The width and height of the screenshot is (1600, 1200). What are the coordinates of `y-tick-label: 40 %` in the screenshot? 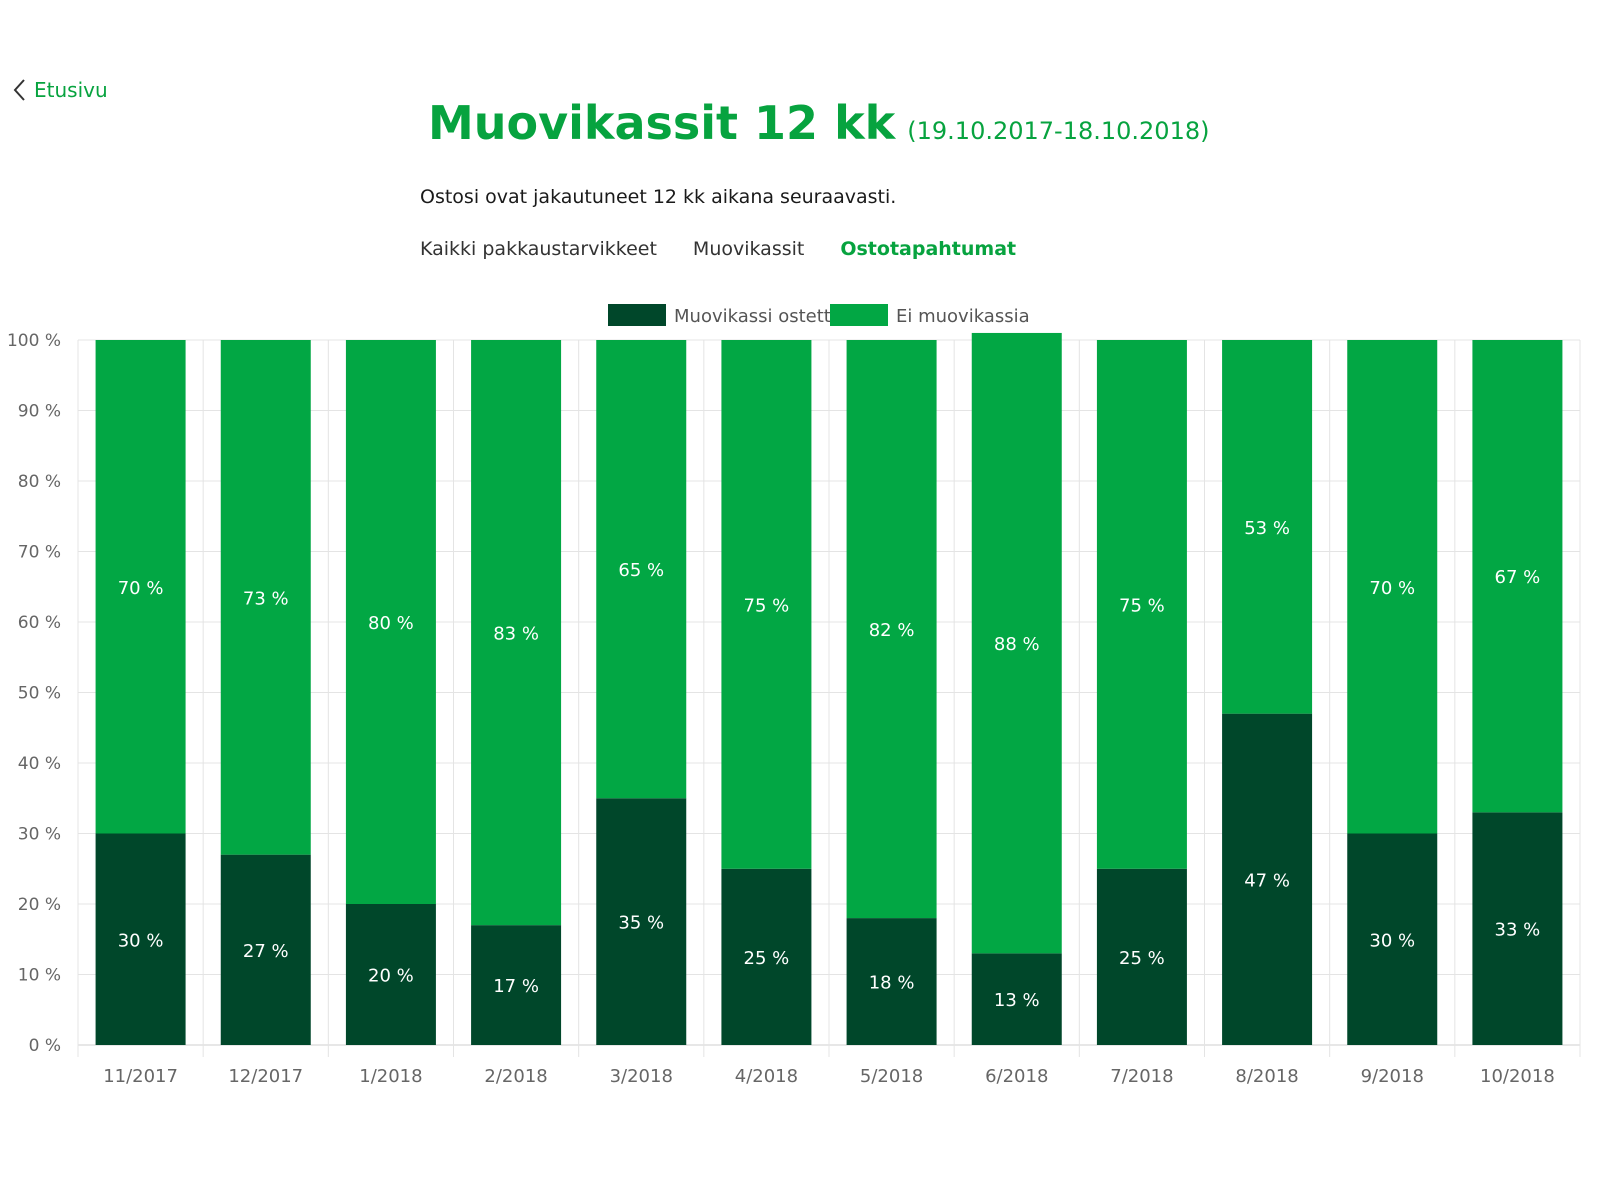 It's located at (39, 764).